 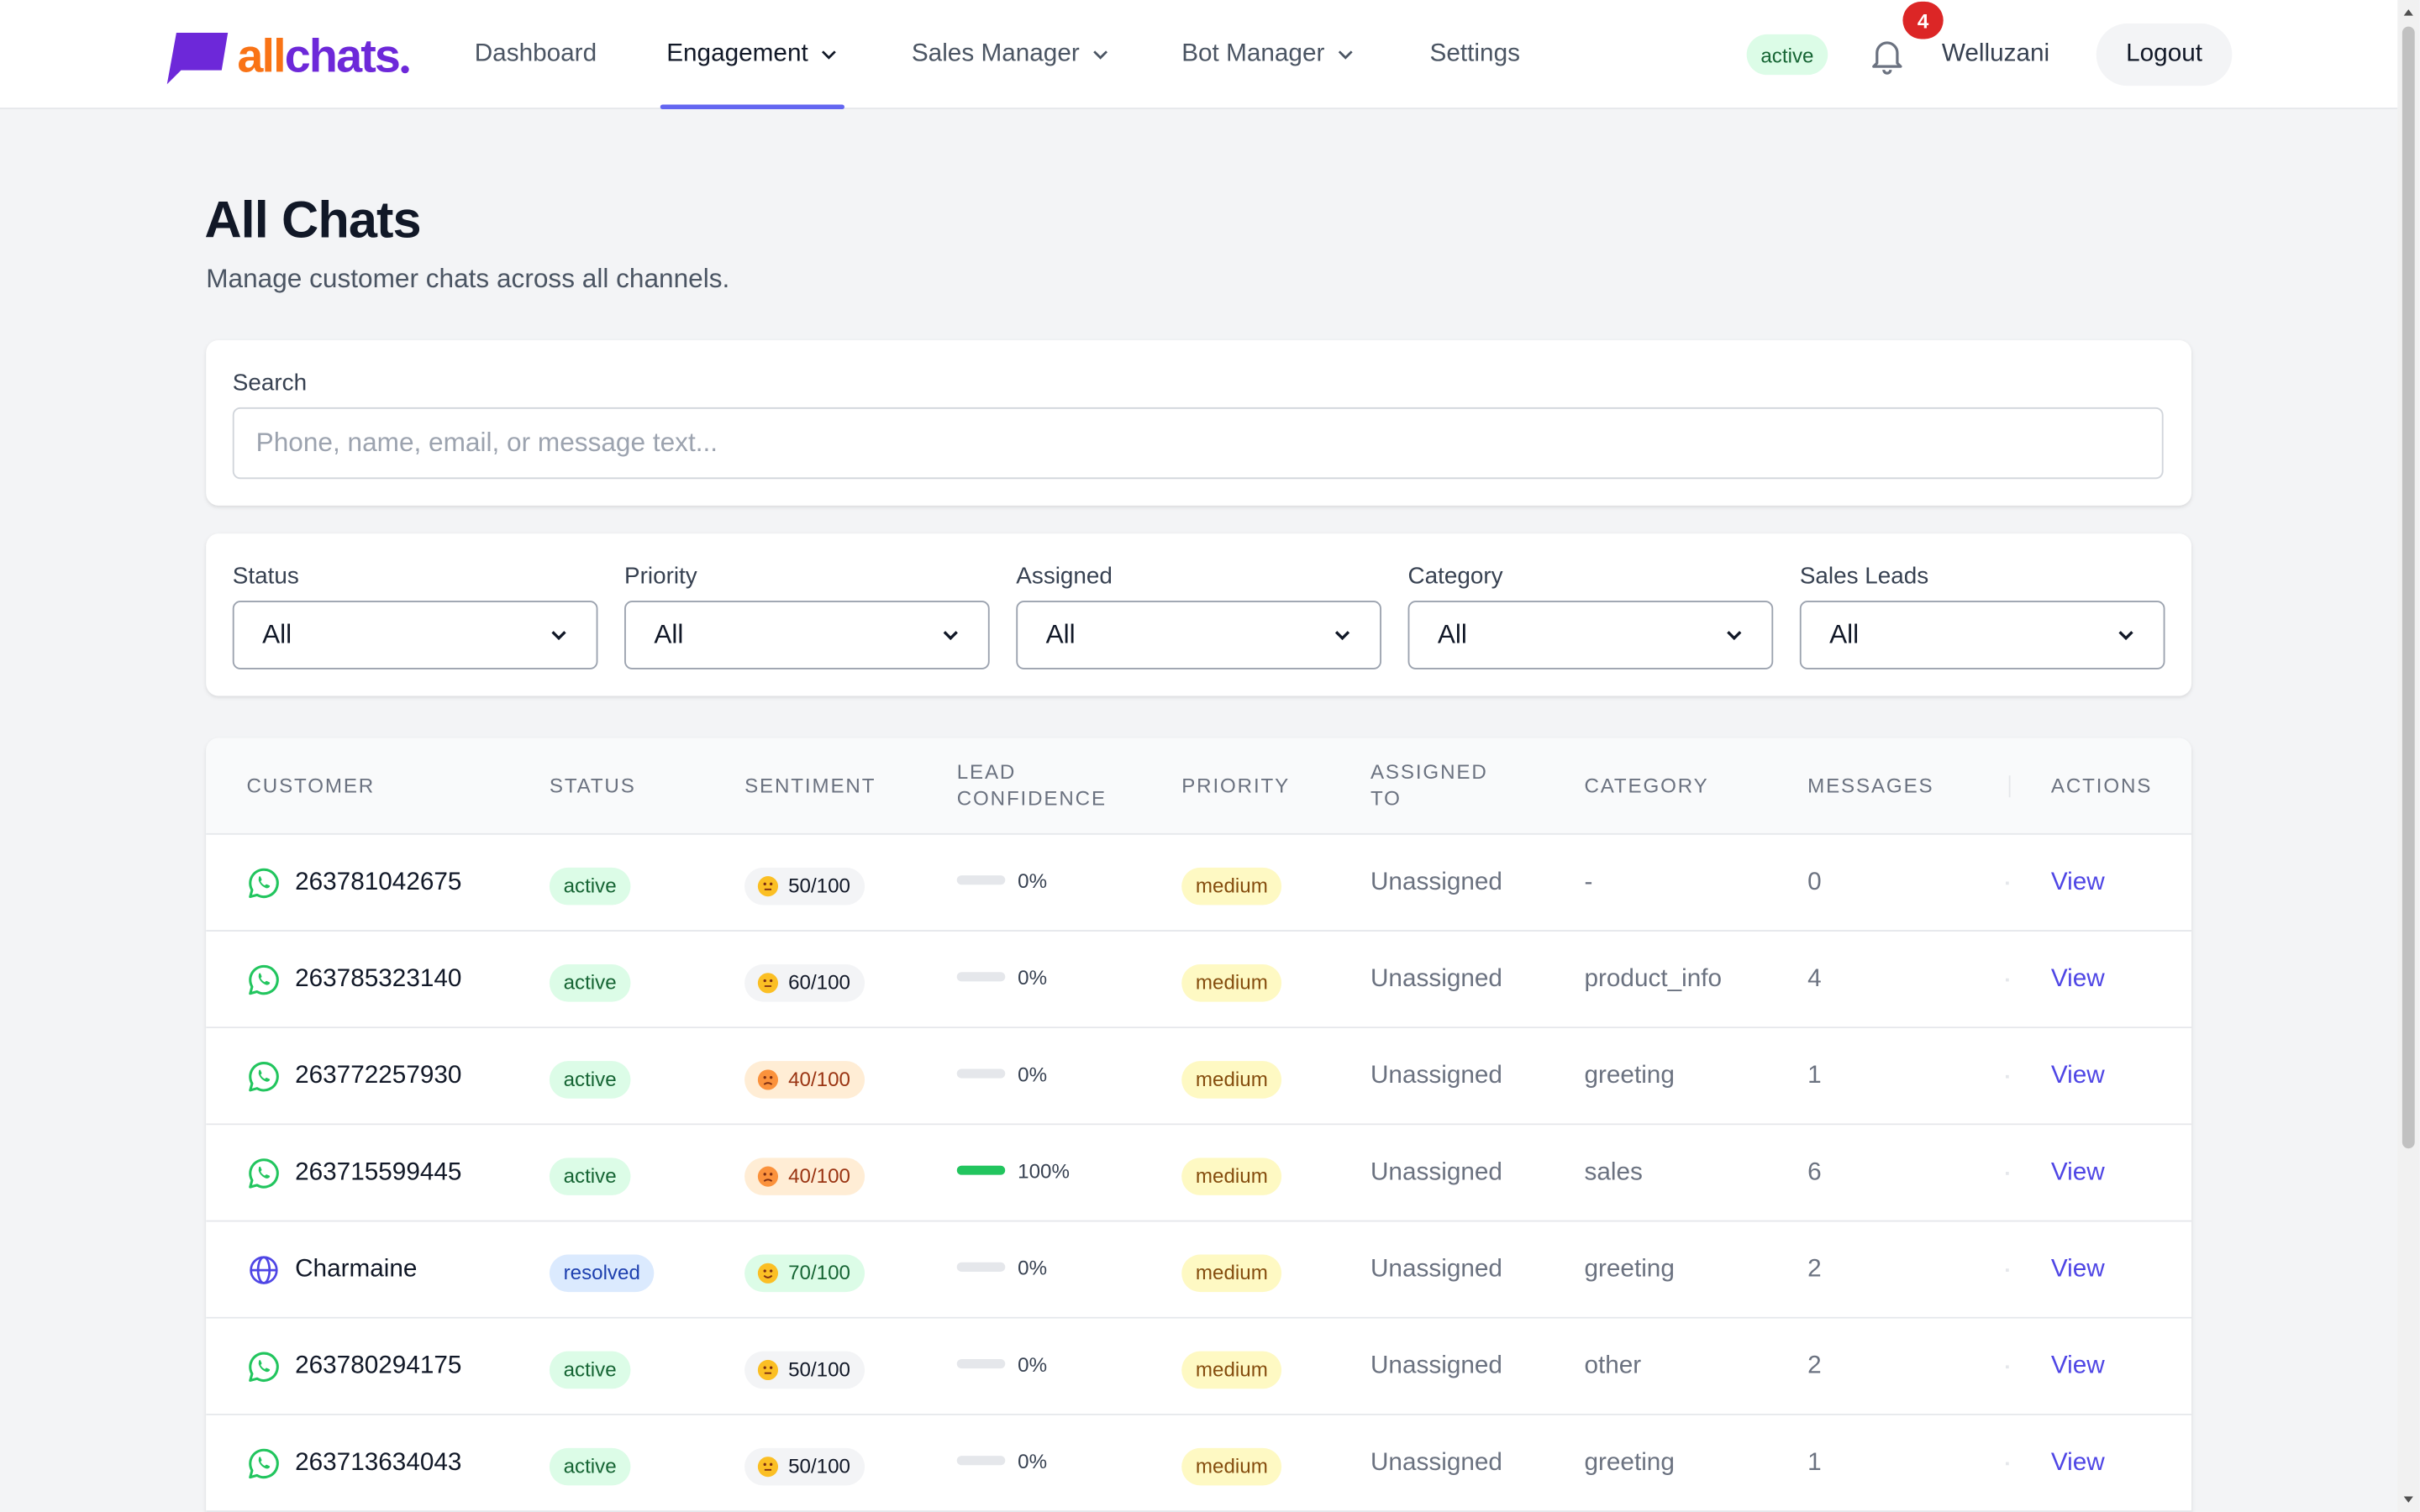 I want to click on column-header-priority: Priority, so click(x=1236, y=786).